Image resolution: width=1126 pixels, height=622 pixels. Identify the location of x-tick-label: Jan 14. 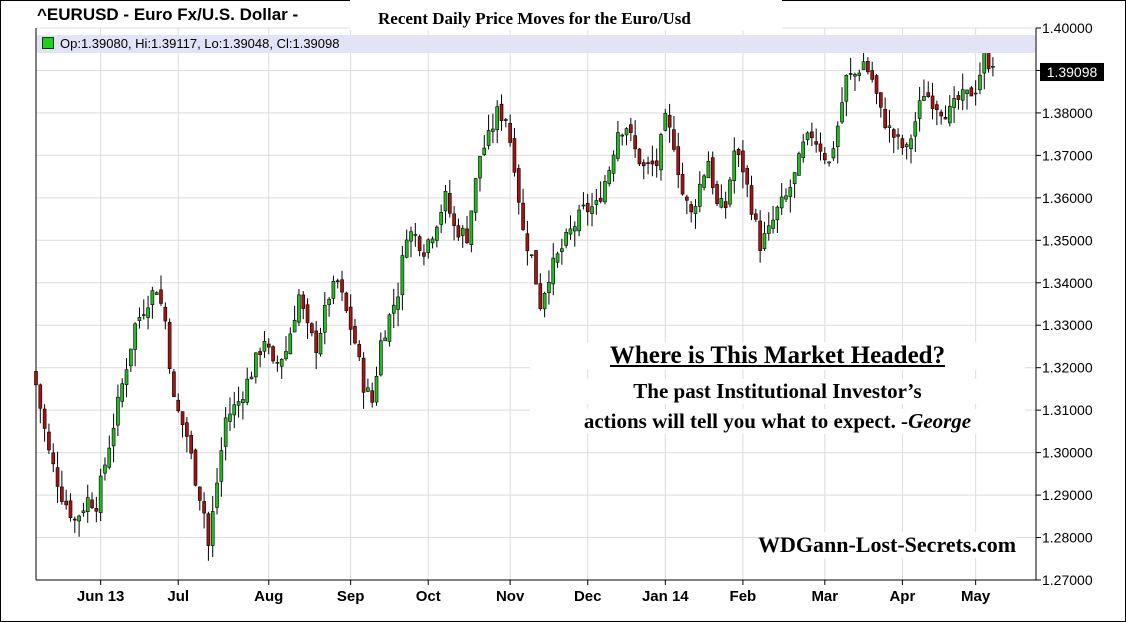
(665, 596).